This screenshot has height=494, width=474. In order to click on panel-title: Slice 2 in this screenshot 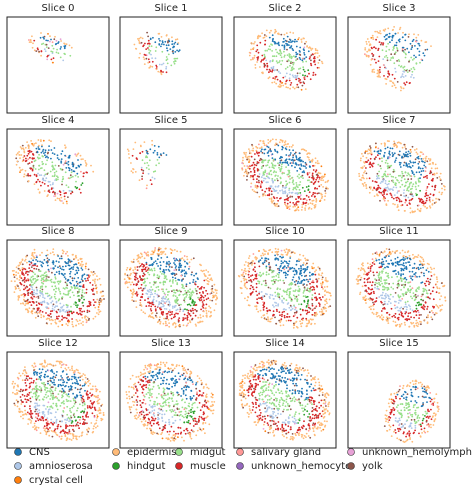, I will do `click(284, 8)`.